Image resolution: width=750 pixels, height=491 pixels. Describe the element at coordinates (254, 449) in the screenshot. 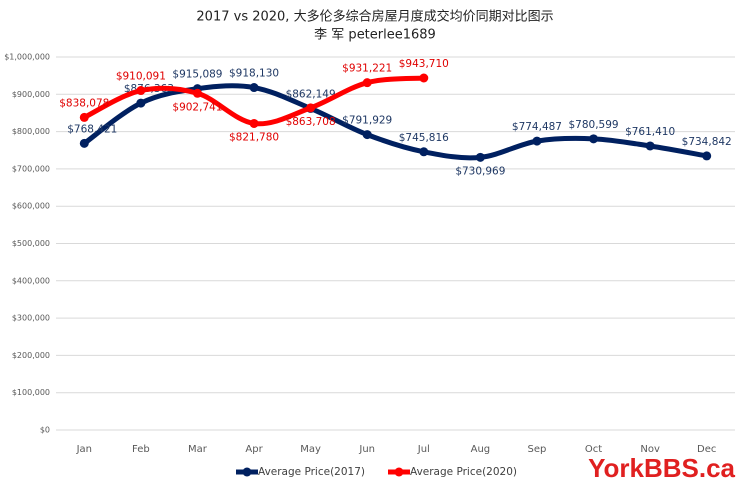

I see `x-tick-label: Apr` at that location.